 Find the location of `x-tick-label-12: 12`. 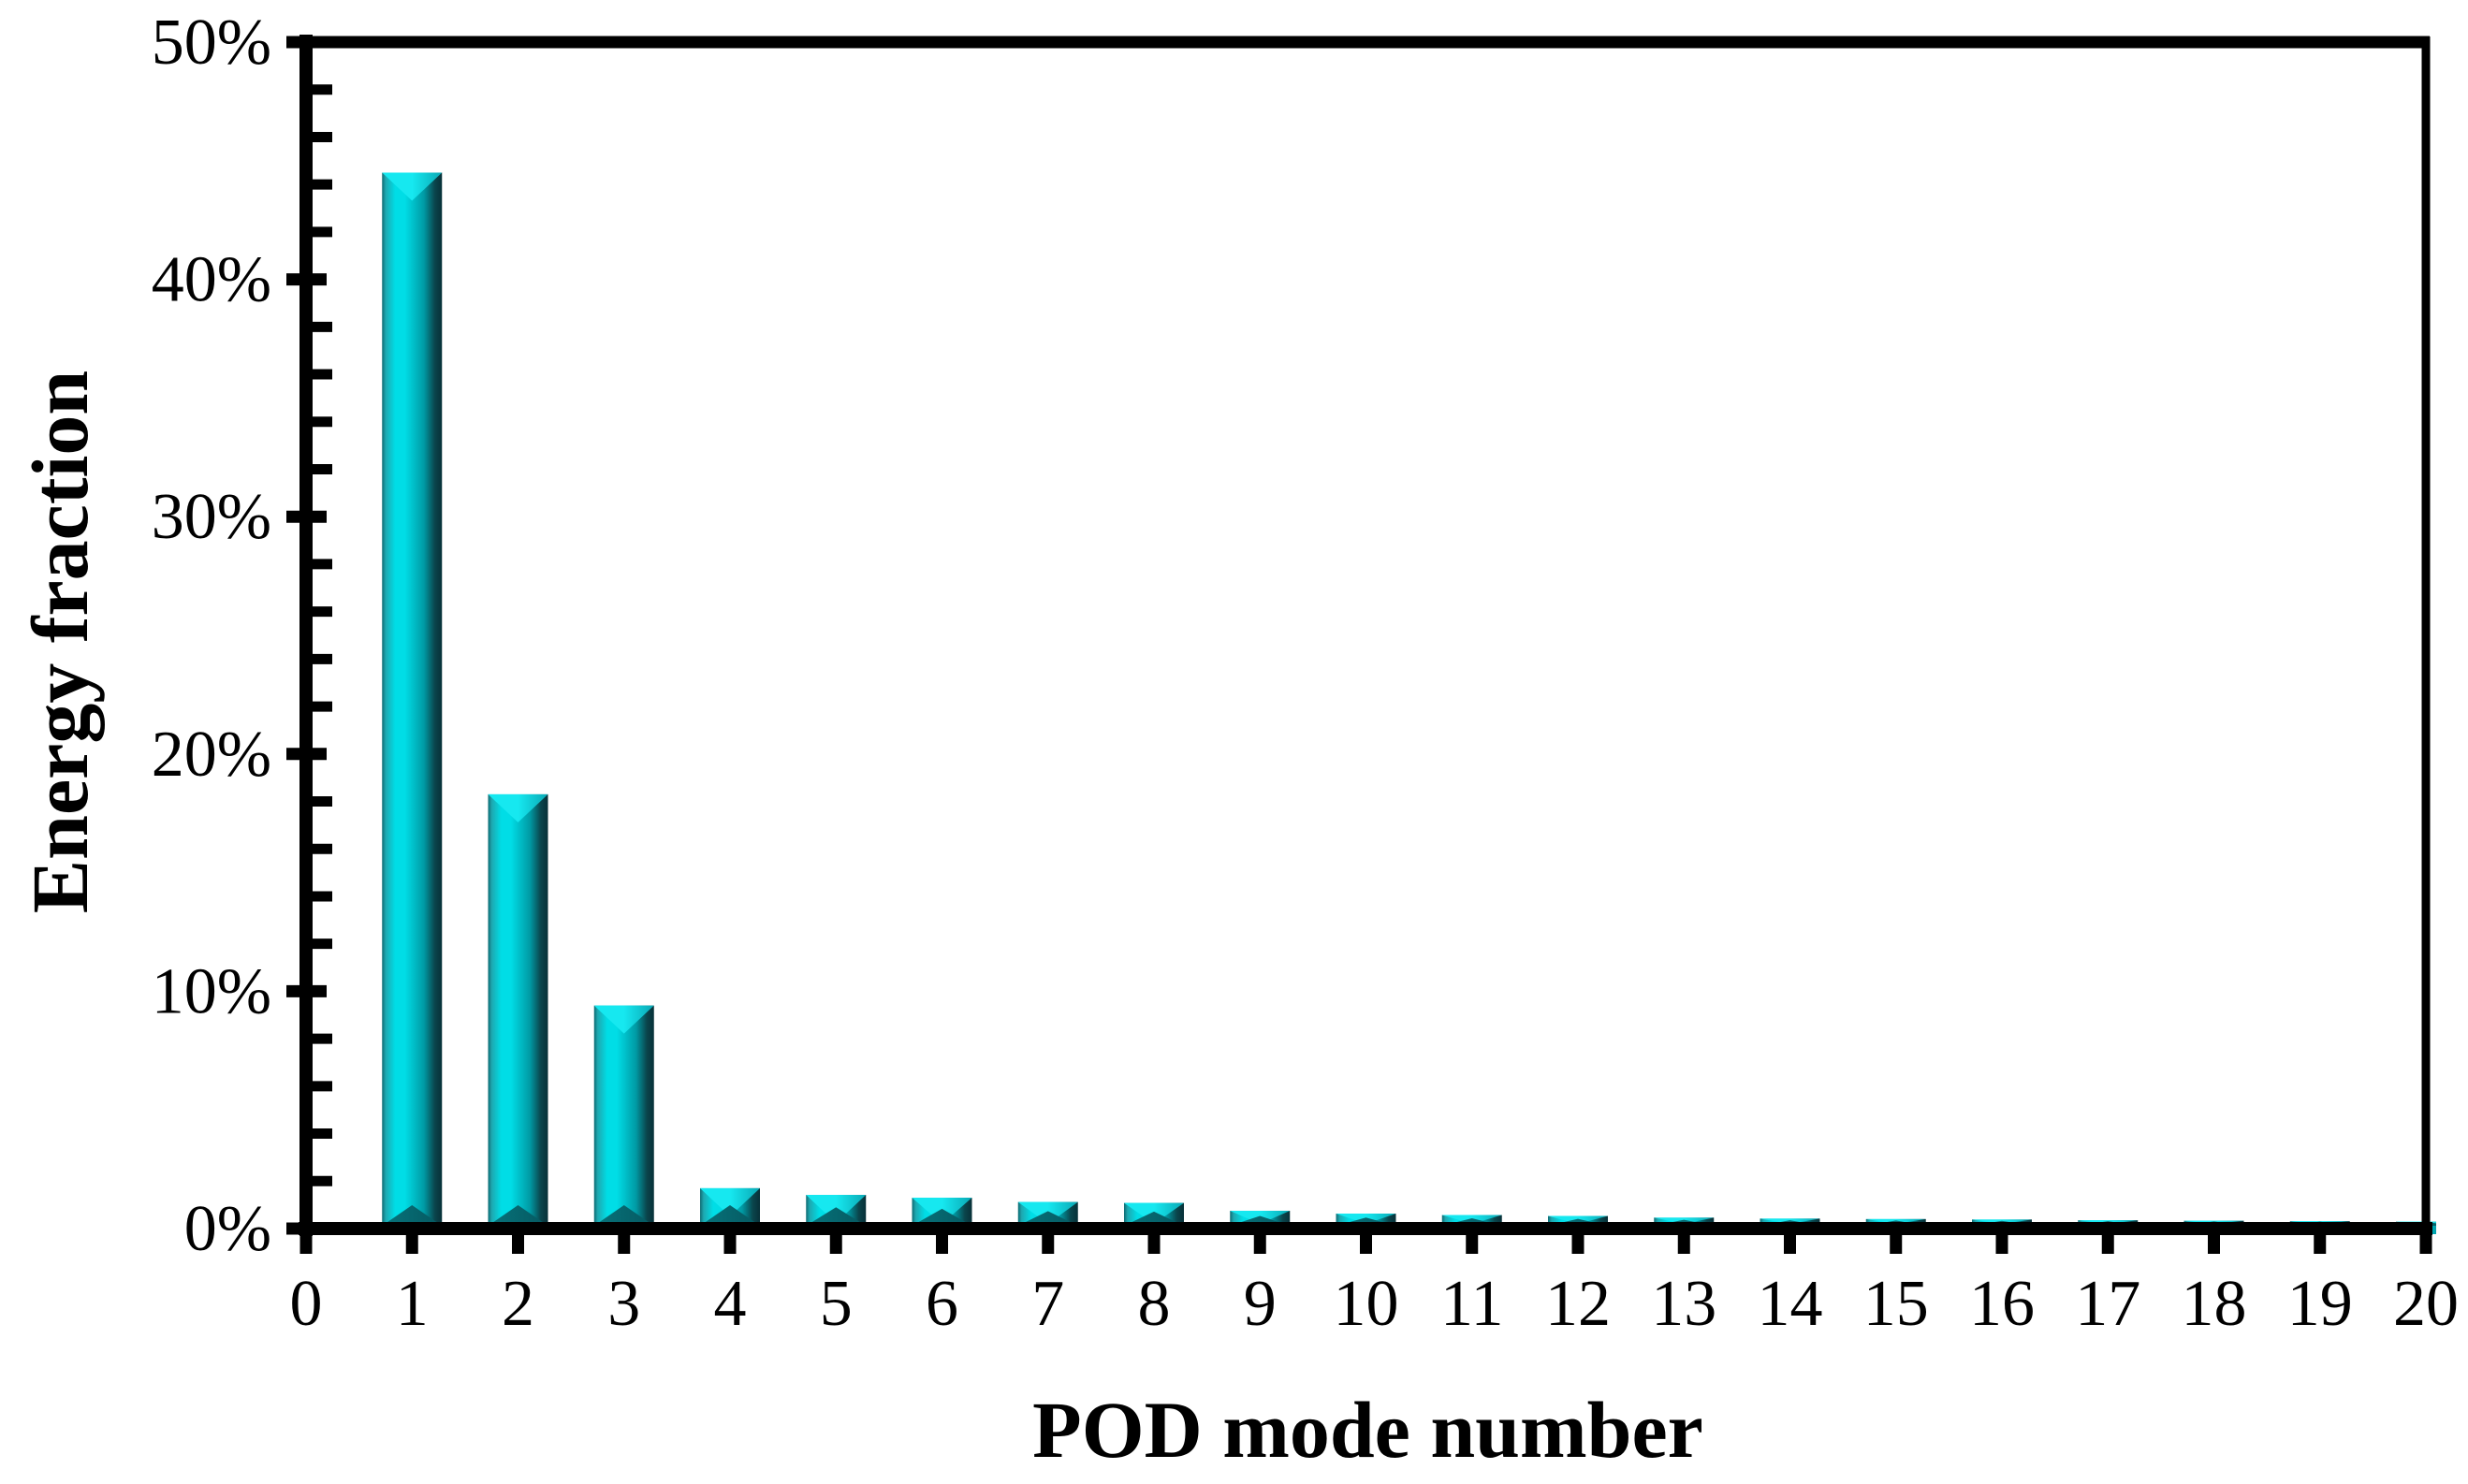

x-tick-label-12: 12 is located at coordinates (1578, 1304).